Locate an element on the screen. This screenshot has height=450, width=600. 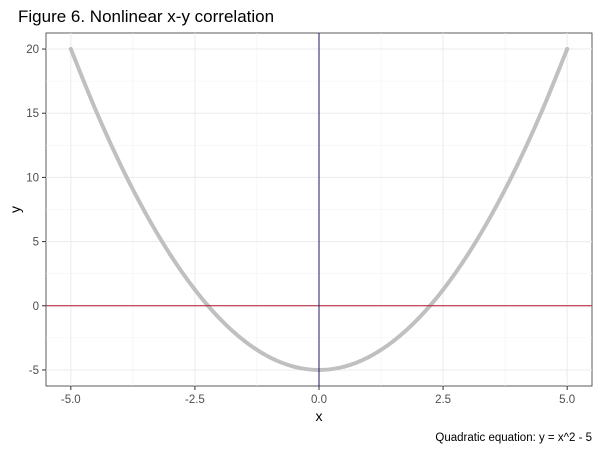
y-axis-ticks: -5 0 5 10 15 20 is located at coordinates (36, 210).